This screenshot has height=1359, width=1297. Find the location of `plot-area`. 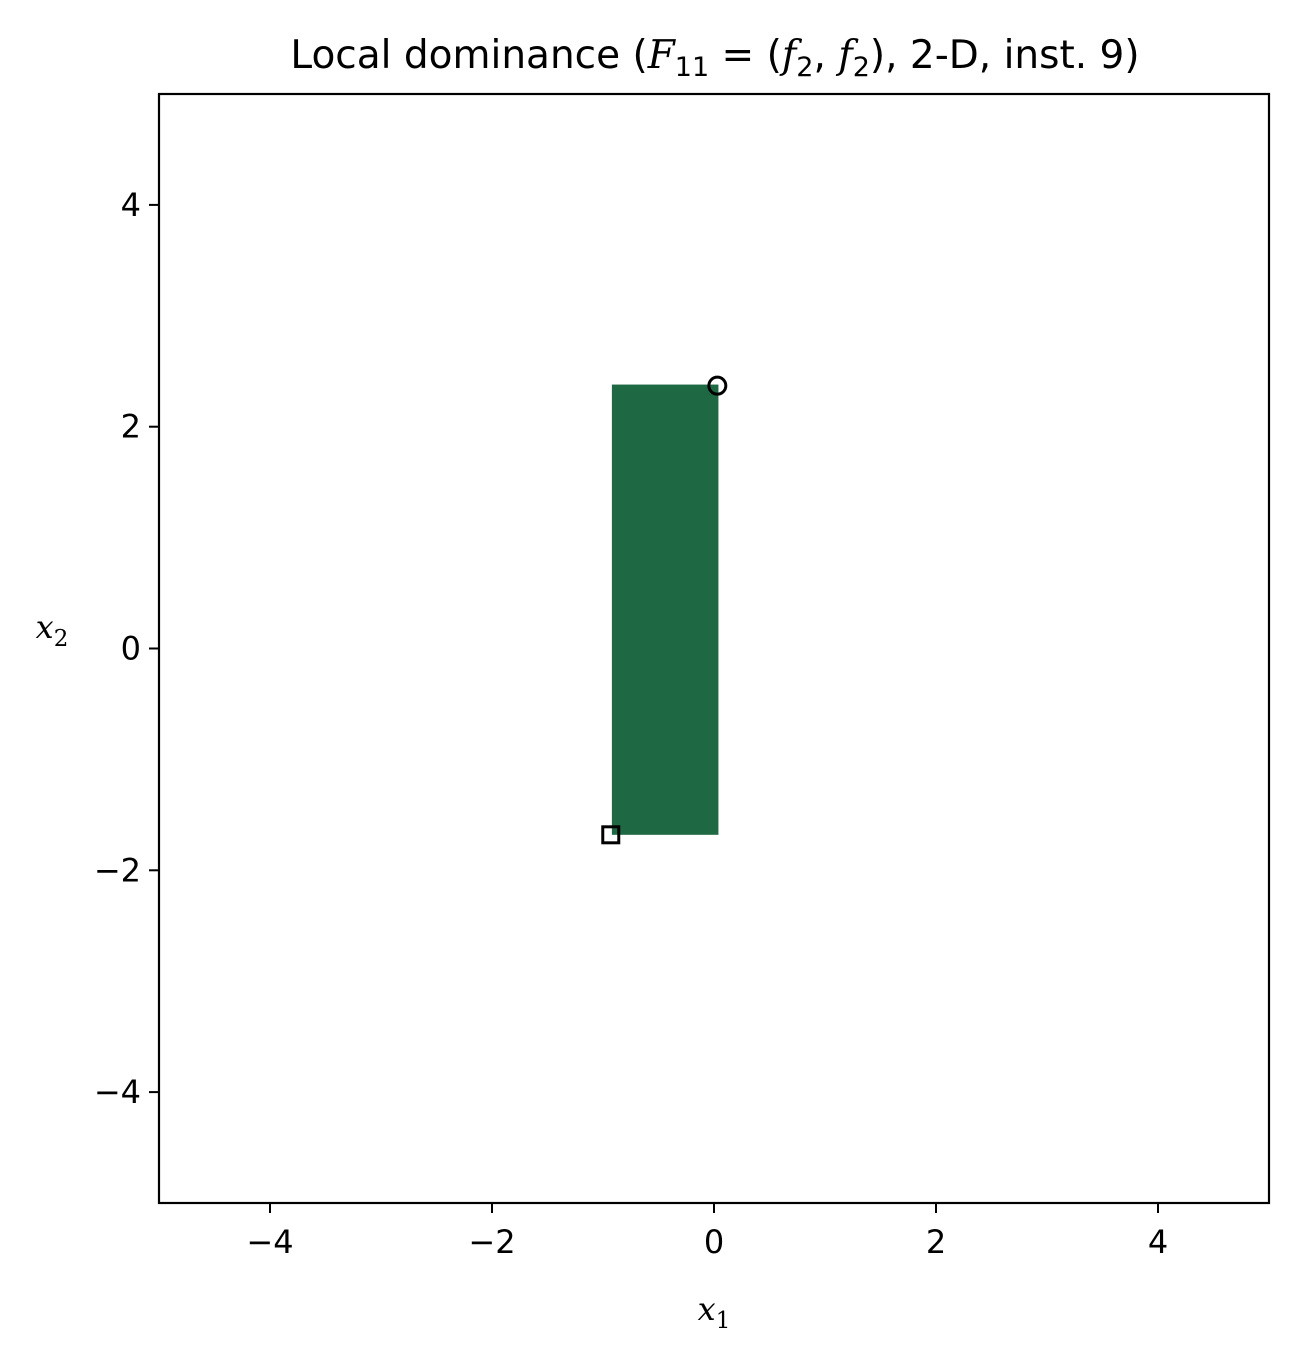

plot-area is located at coordinates (664, 610).